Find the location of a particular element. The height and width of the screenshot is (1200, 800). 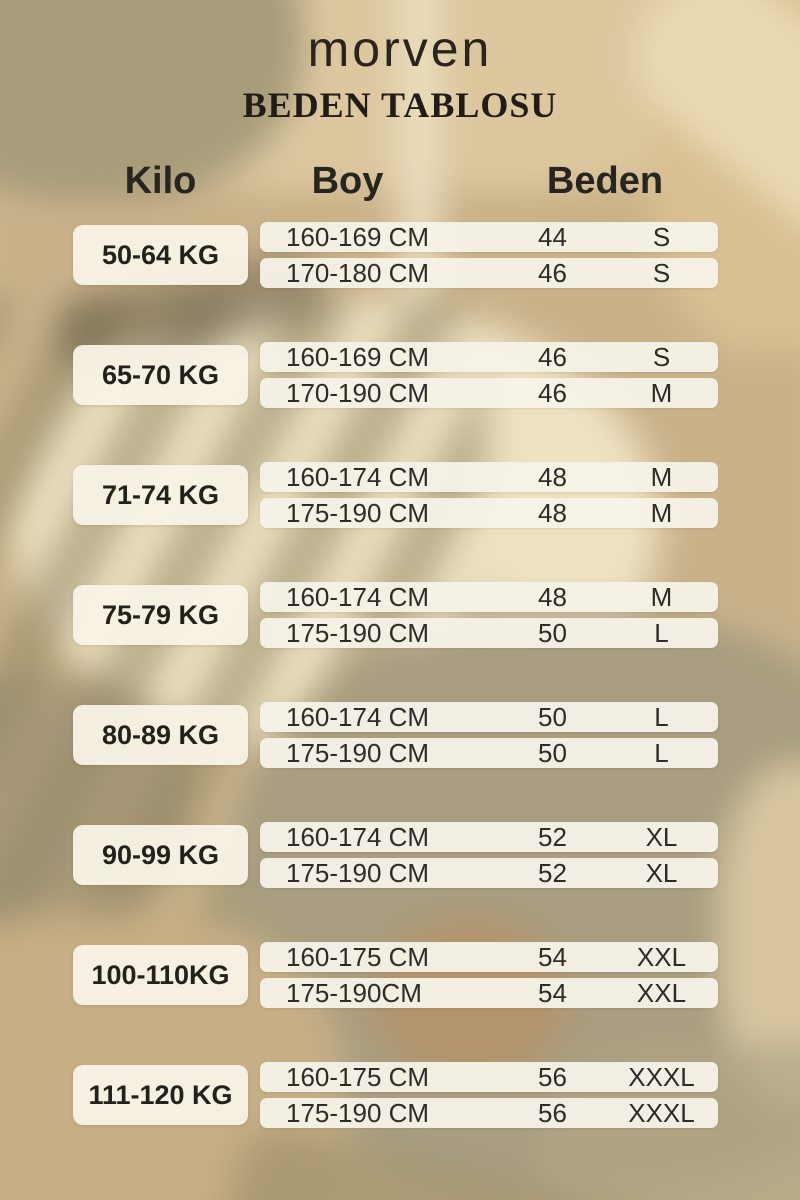

table-row: 175-190 CM 56 XXXL is located at coordinates (489, 1113).